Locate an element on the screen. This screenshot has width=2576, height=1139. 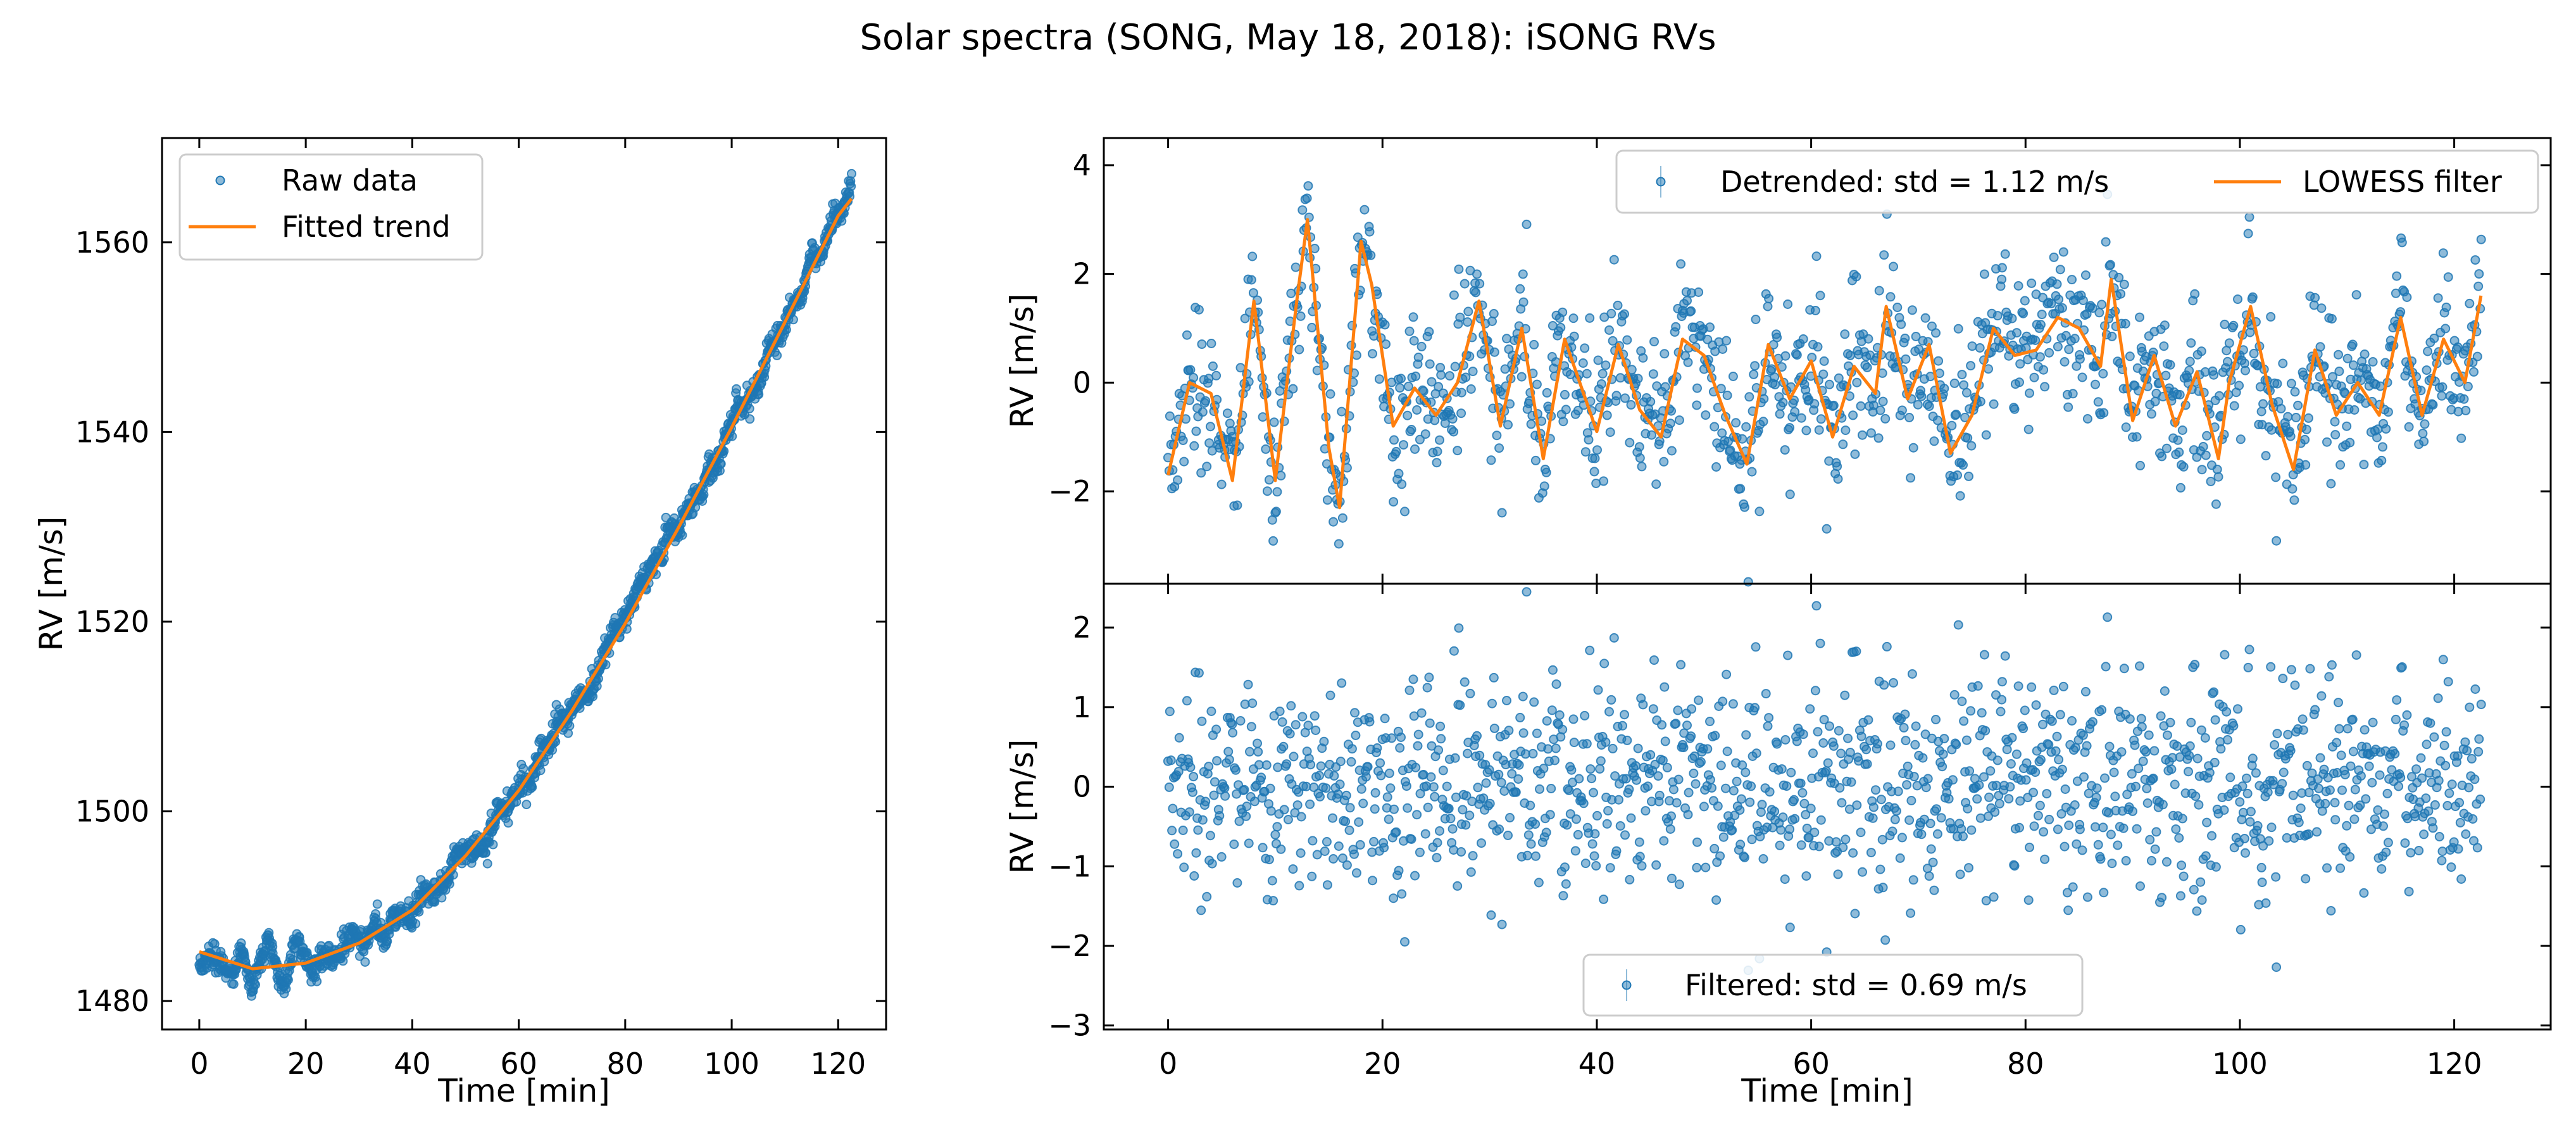
raw-xtick-label: 80 is located at coordinates (625, 1064).